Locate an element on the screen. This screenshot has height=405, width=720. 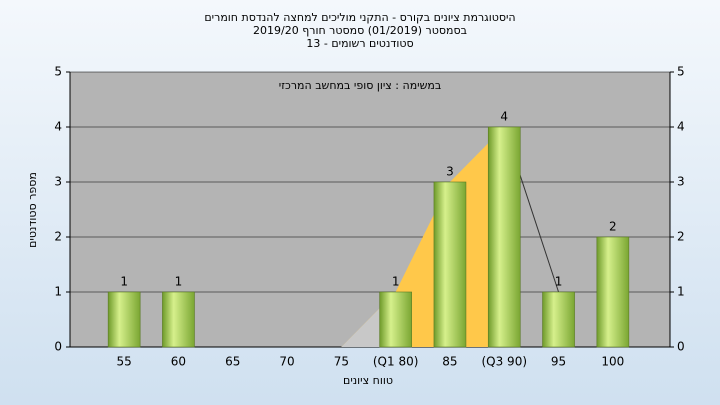
x-tick-label: 100 is located at coordinates (612, 362).